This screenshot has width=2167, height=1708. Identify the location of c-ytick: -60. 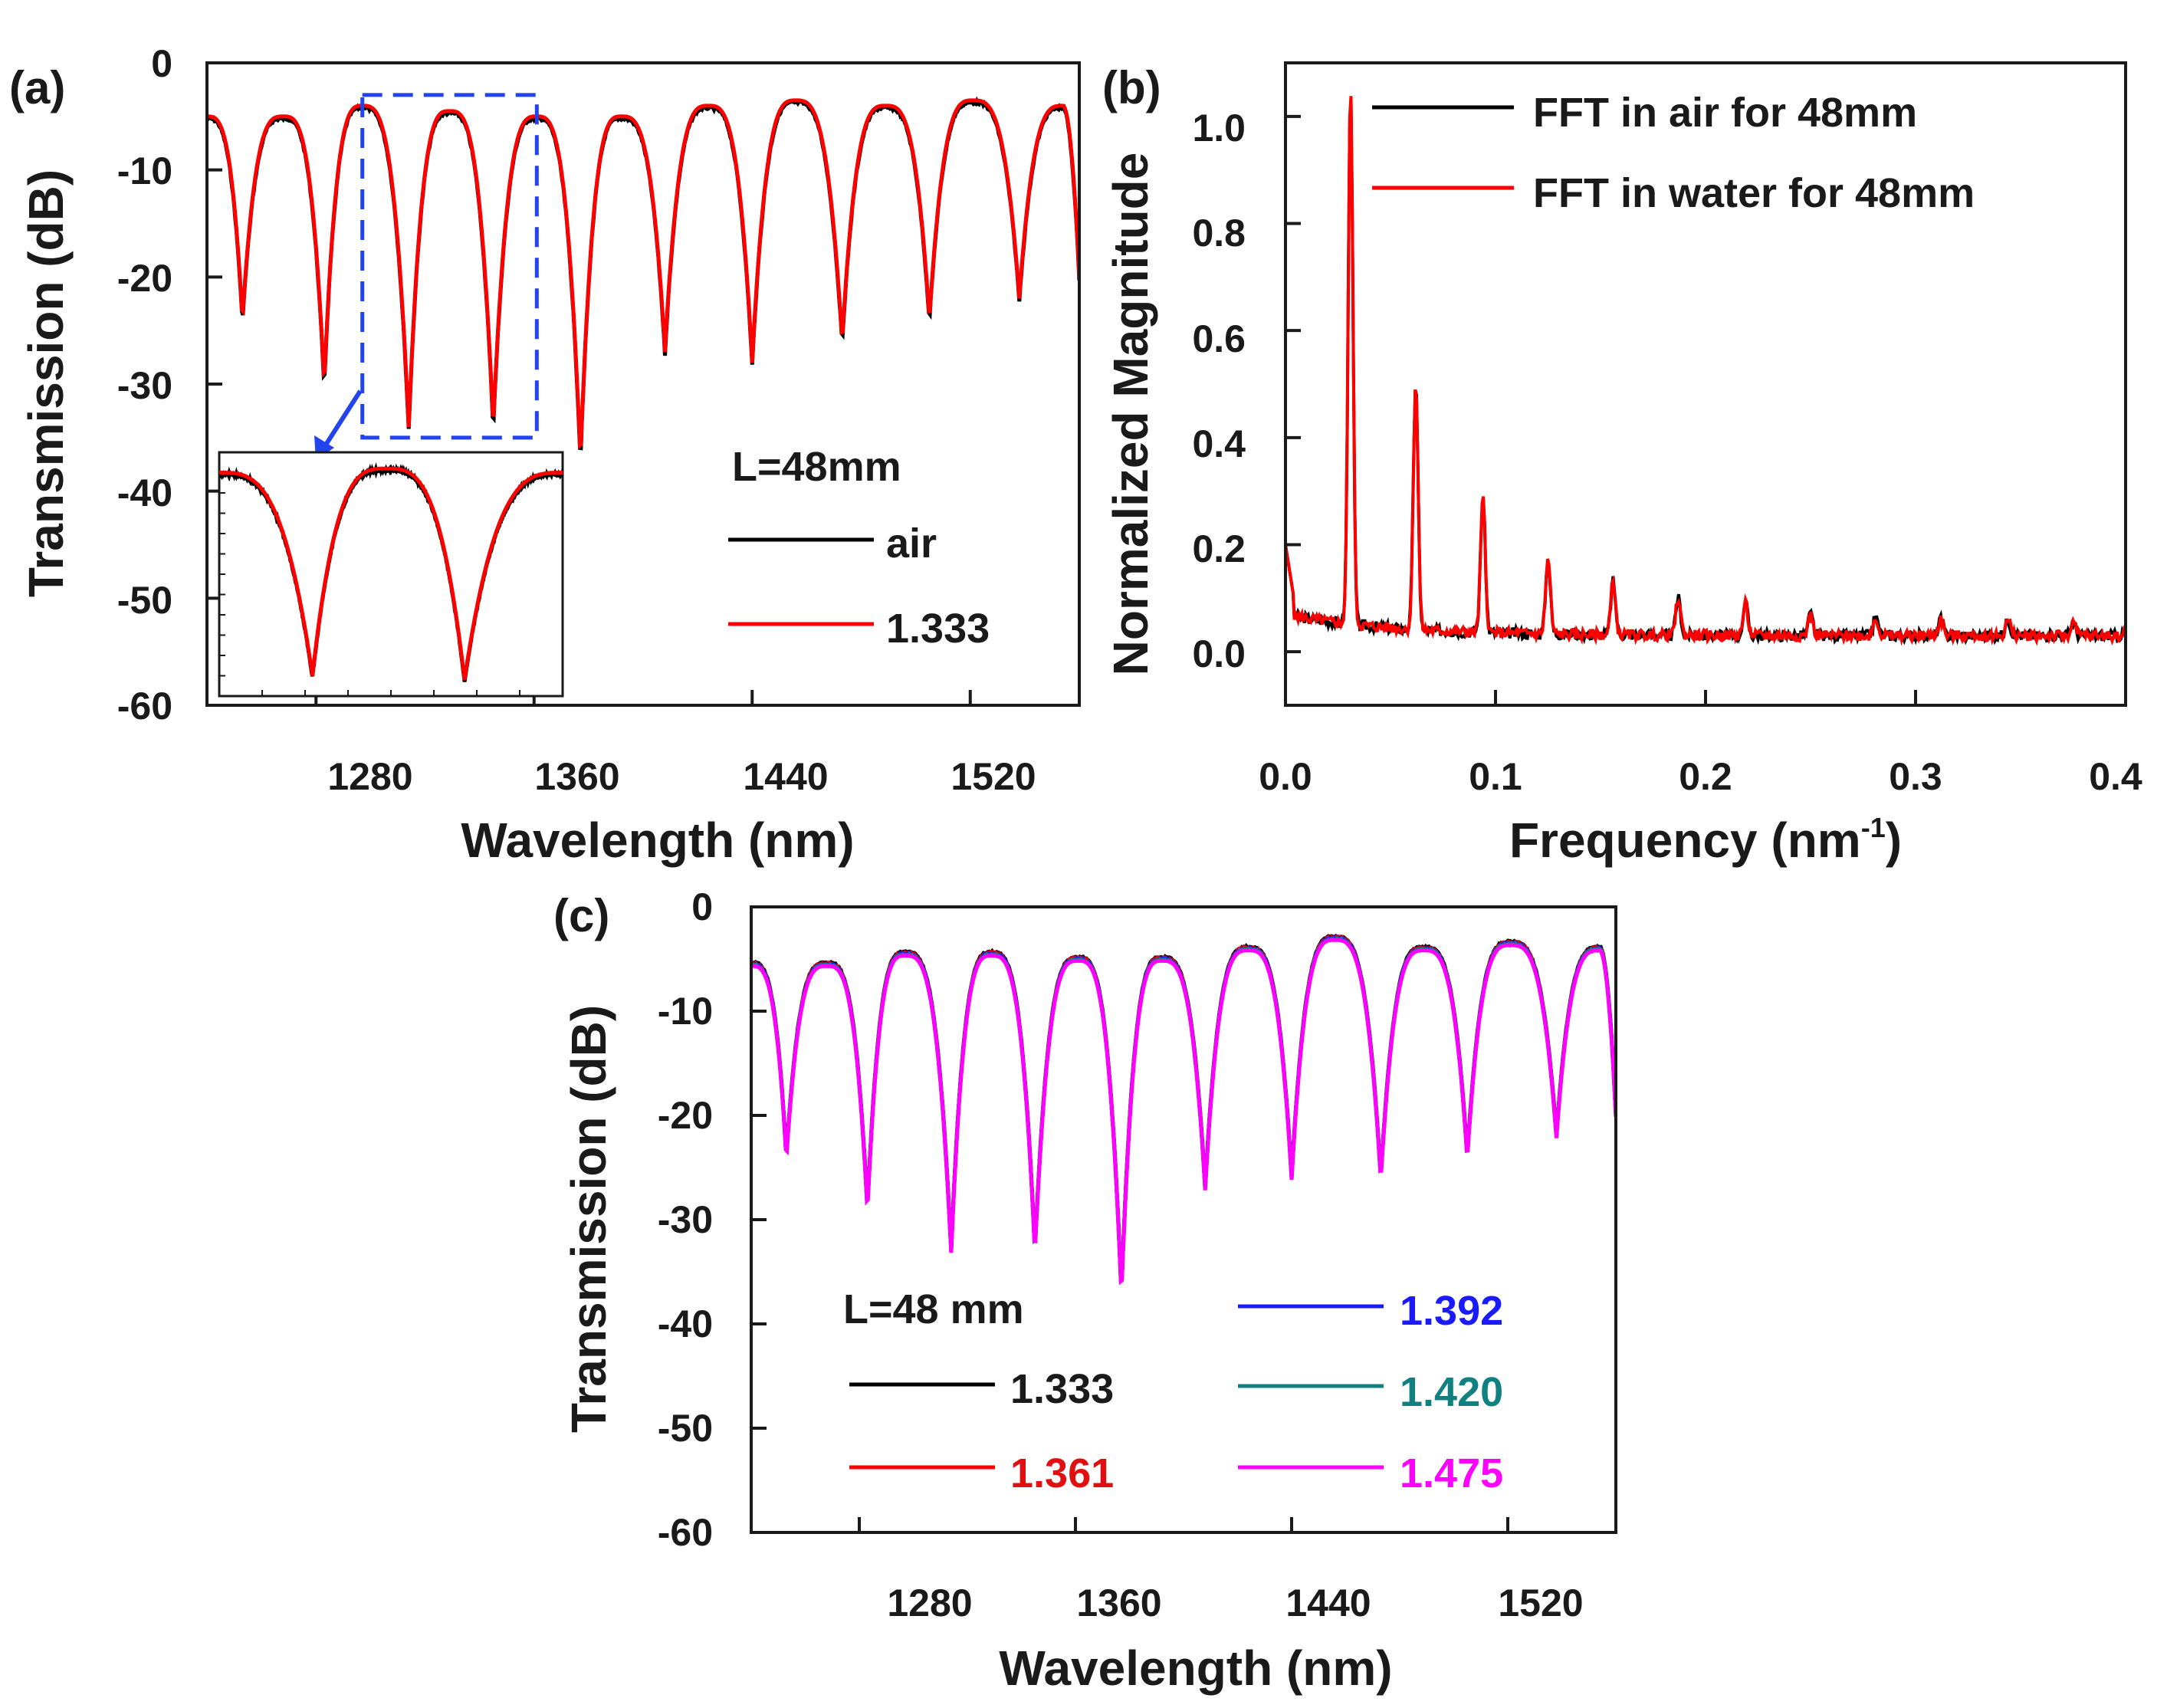
(686, 1532).